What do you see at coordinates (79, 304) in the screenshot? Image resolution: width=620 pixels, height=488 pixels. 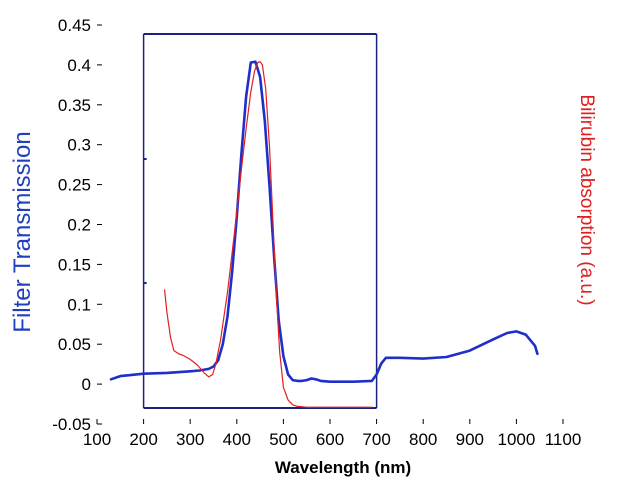 I see `y-tick-label: 0.1` at bounding box center [79, 304].